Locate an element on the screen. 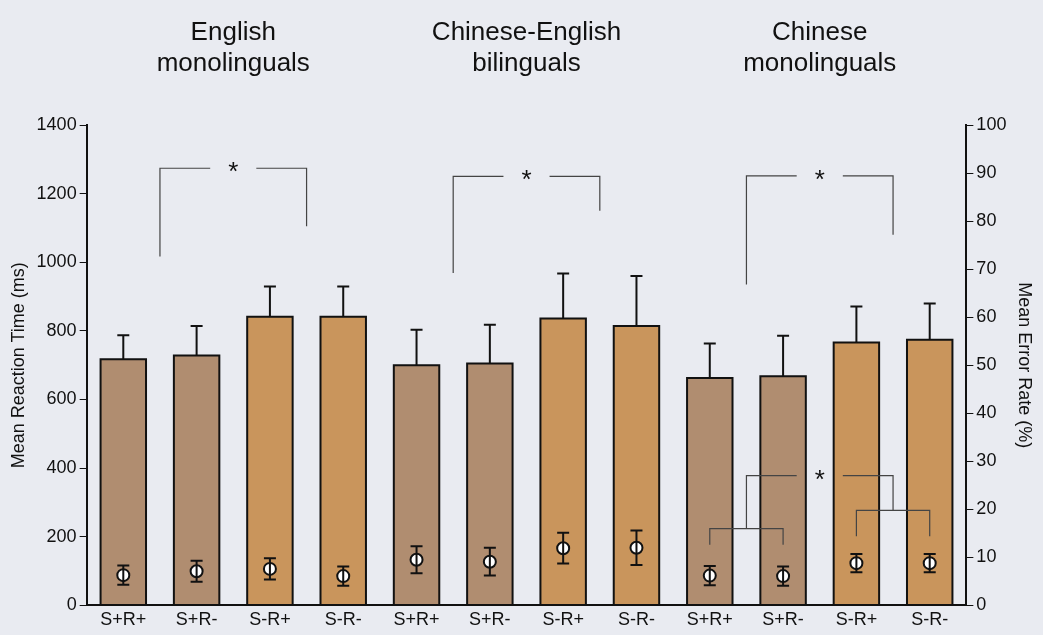 The width and height of the screenshot is (1043, 635). y-tick-label: 1200 is located at coordinates (56, 192).